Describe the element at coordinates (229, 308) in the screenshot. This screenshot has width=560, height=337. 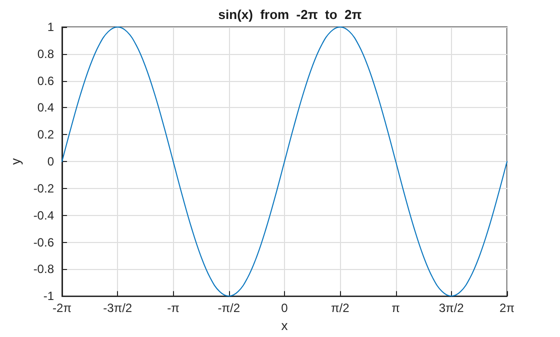
I see `x-tick-label: -π/2` at that location.